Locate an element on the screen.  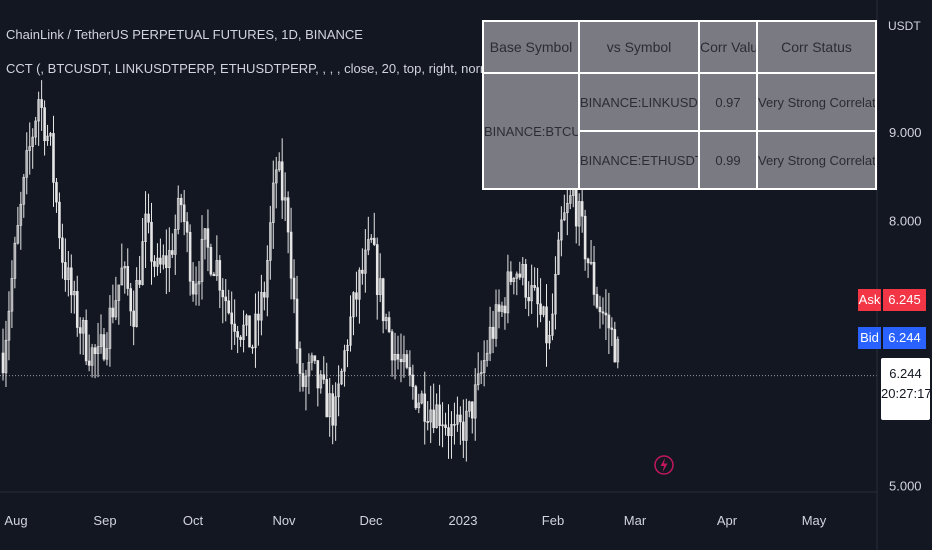
corr-value-cell: 0.97 is located at coordinates (728, 102).